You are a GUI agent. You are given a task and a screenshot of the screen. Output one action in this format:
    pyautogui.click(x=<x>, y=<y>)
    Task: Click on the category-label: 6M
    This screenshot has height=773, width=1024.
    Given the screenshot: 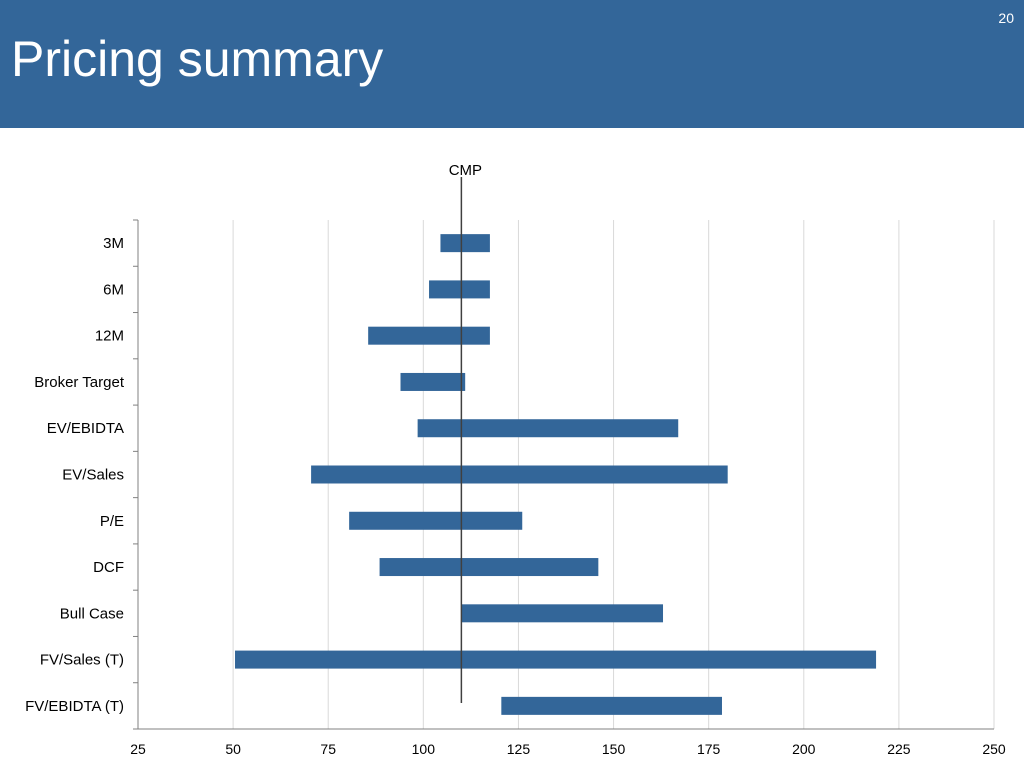 What is the action you would take?
    pyautogui.click(x=113, y=289)
    